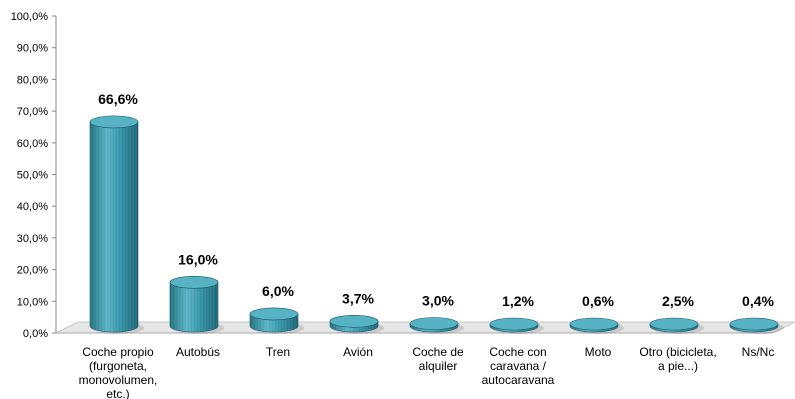 This screenshot has height=399, width=795. What do you see at coordinates (118, 366) in the screenshot?
I see `category-label-line: (furgoneta,` at bounding box center [118, 366].